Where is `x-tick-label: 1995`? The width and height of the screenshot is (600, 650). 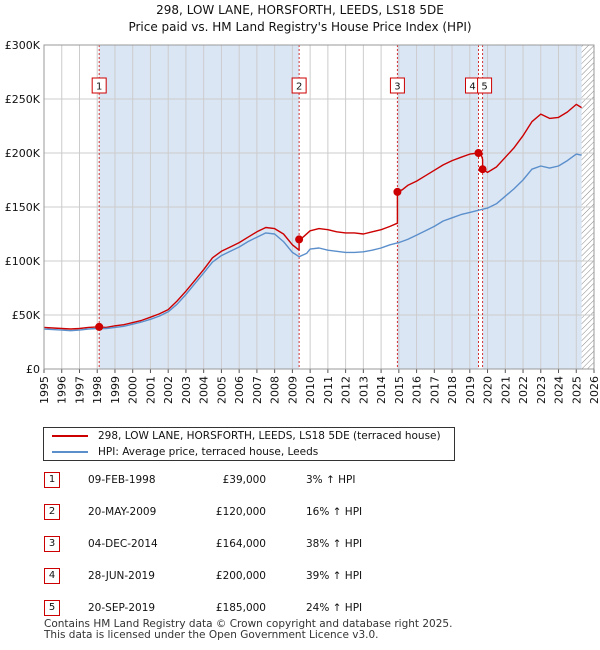 x-tick-label: 1995 is located at coordinates (44, 390).